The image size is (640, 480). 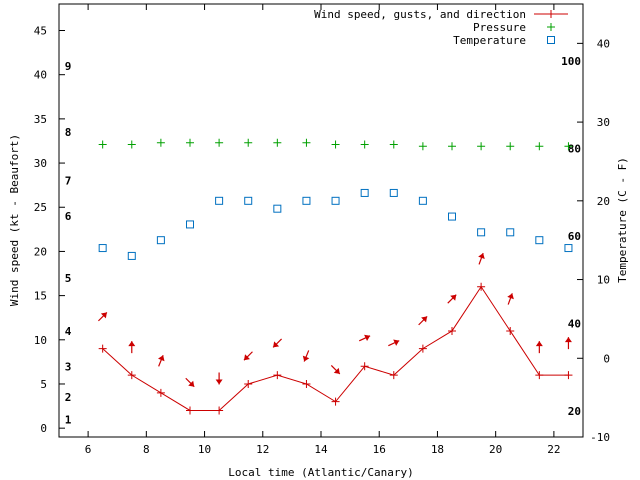 I want to click on x-tick-label: 16, so click(x=379, y=449).